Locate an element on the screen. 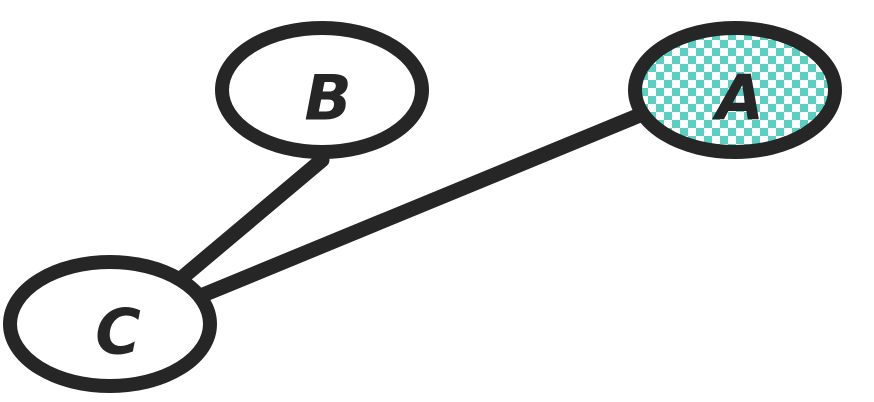 Image resolution: width=874 pixels, height=402 pixels. node-a: A is located at coordinates (735, 90).